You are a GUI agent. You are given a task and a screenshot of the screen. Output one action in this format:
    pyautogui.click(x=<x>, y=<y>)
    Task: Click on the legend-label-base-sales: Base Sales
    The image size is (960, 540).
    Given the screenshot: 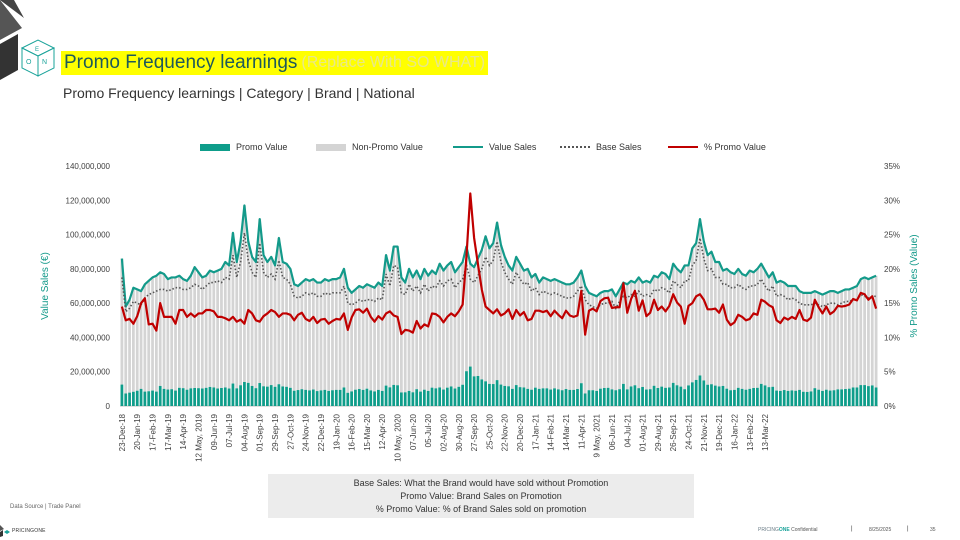 What is the action you would take?
    pyautogui.click(x=619, y=147)
    